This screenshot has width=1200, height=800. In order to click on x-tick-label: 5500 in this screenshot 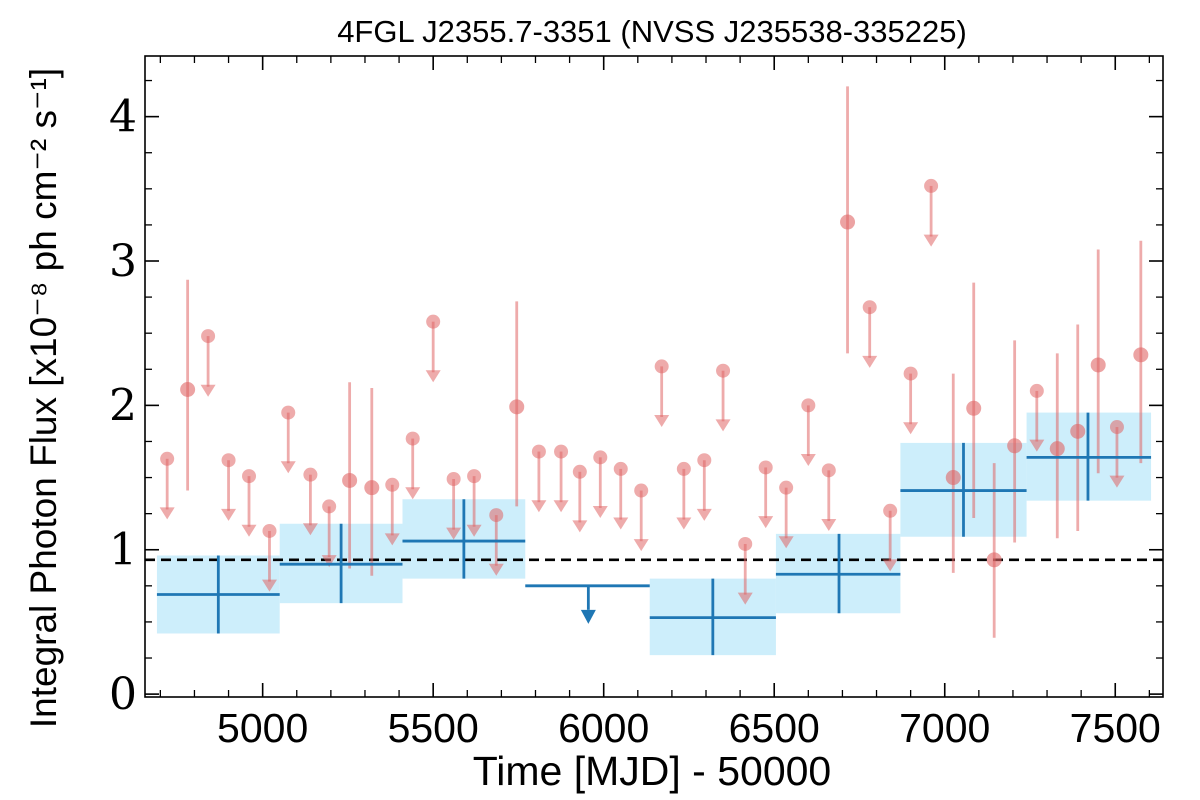, I will do `click(433, 728)`.